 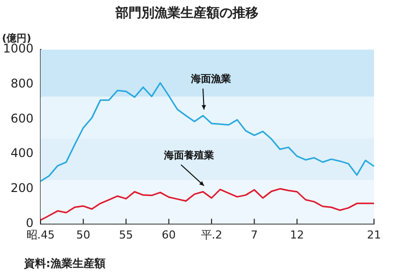 I want to click on x-tick-label: 60, so click(x=169, y=235).